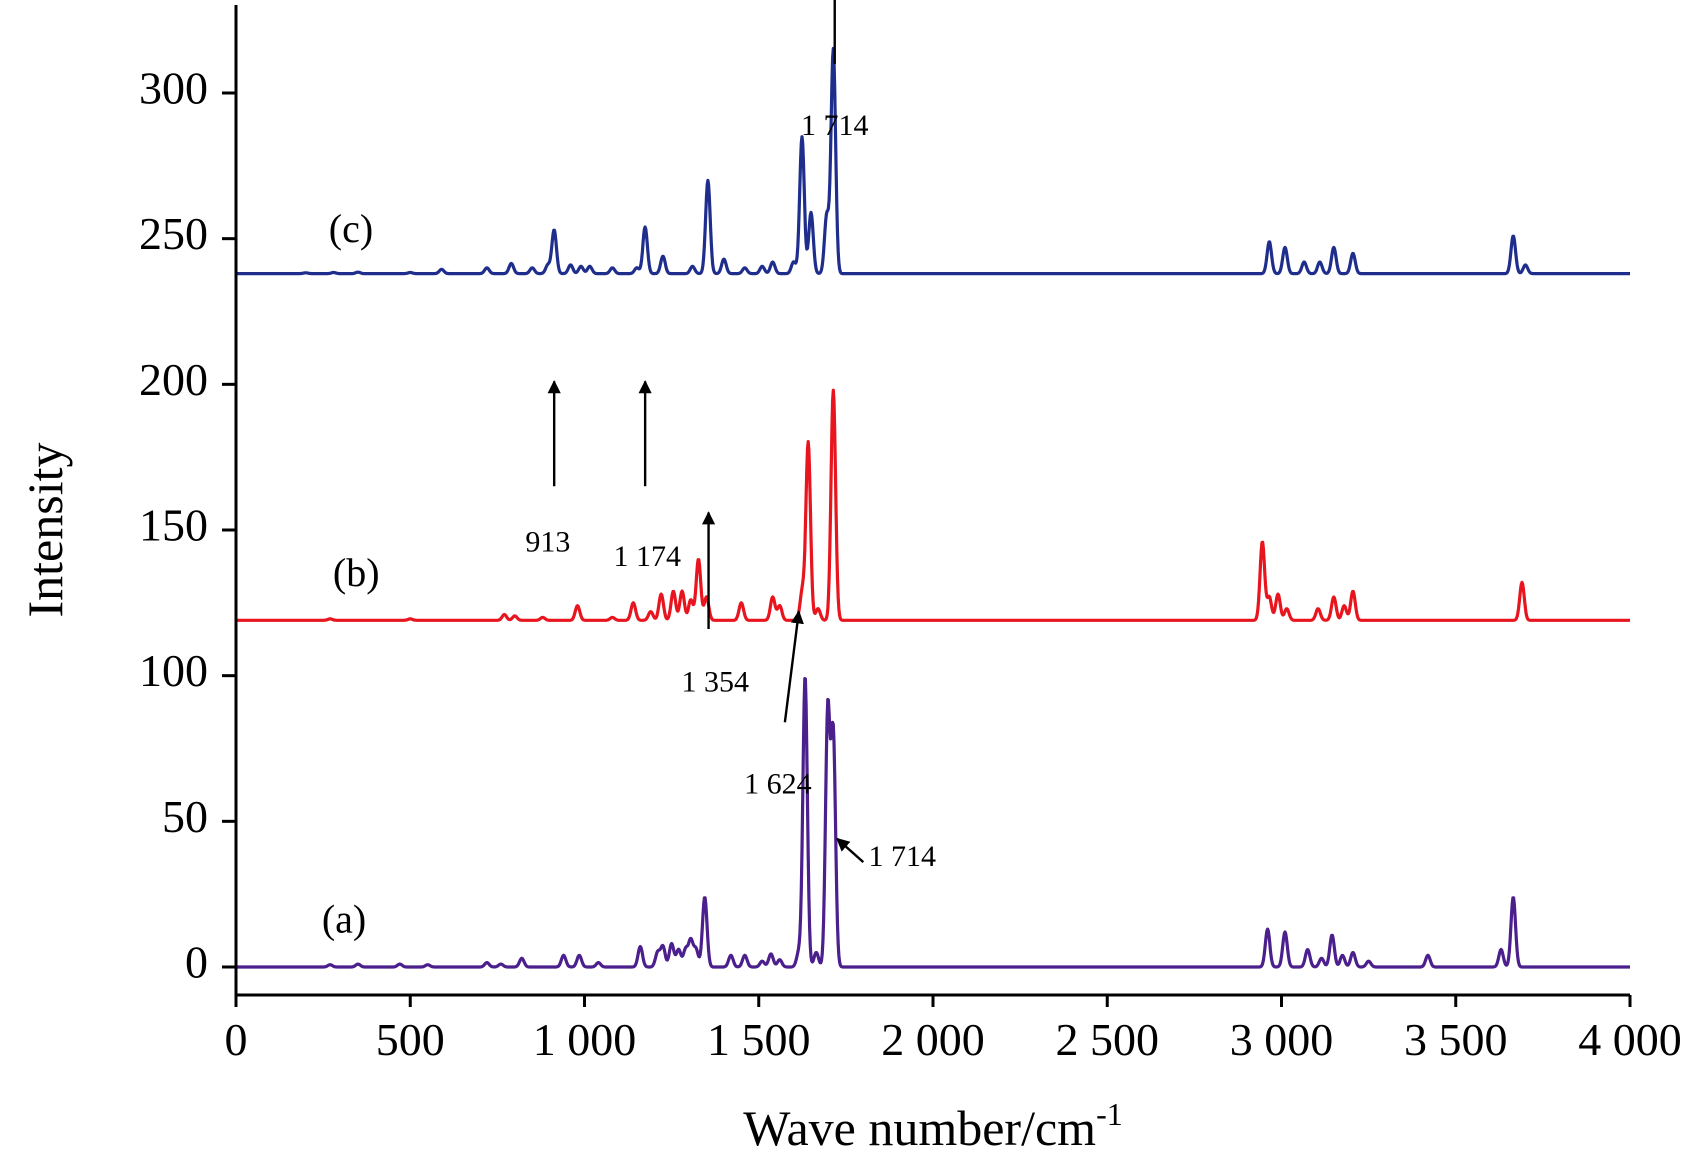 The width and height of the screenshot is (1700, 1163). Describe the element at coordinates (185, 816) in the screenshot. I see `y-tick-label-1: 50` at that location.